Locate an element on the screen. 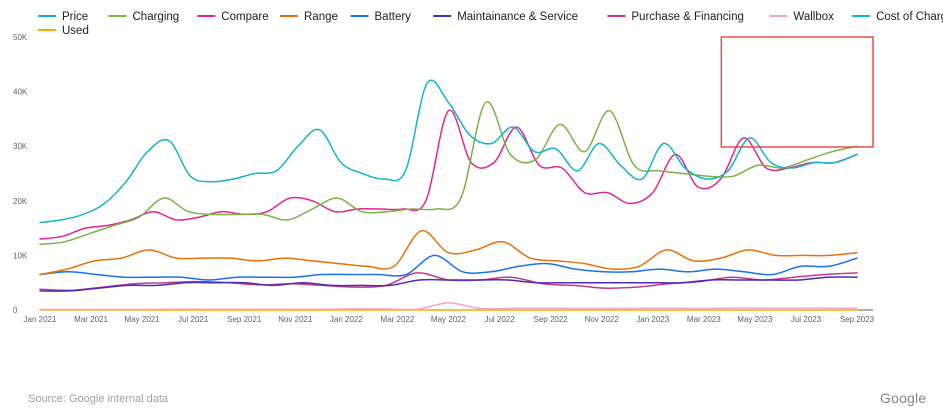 This screenshot has height=417, width=943. legend-label-wallbox: Wallbox is located at coordinates (813, 17).